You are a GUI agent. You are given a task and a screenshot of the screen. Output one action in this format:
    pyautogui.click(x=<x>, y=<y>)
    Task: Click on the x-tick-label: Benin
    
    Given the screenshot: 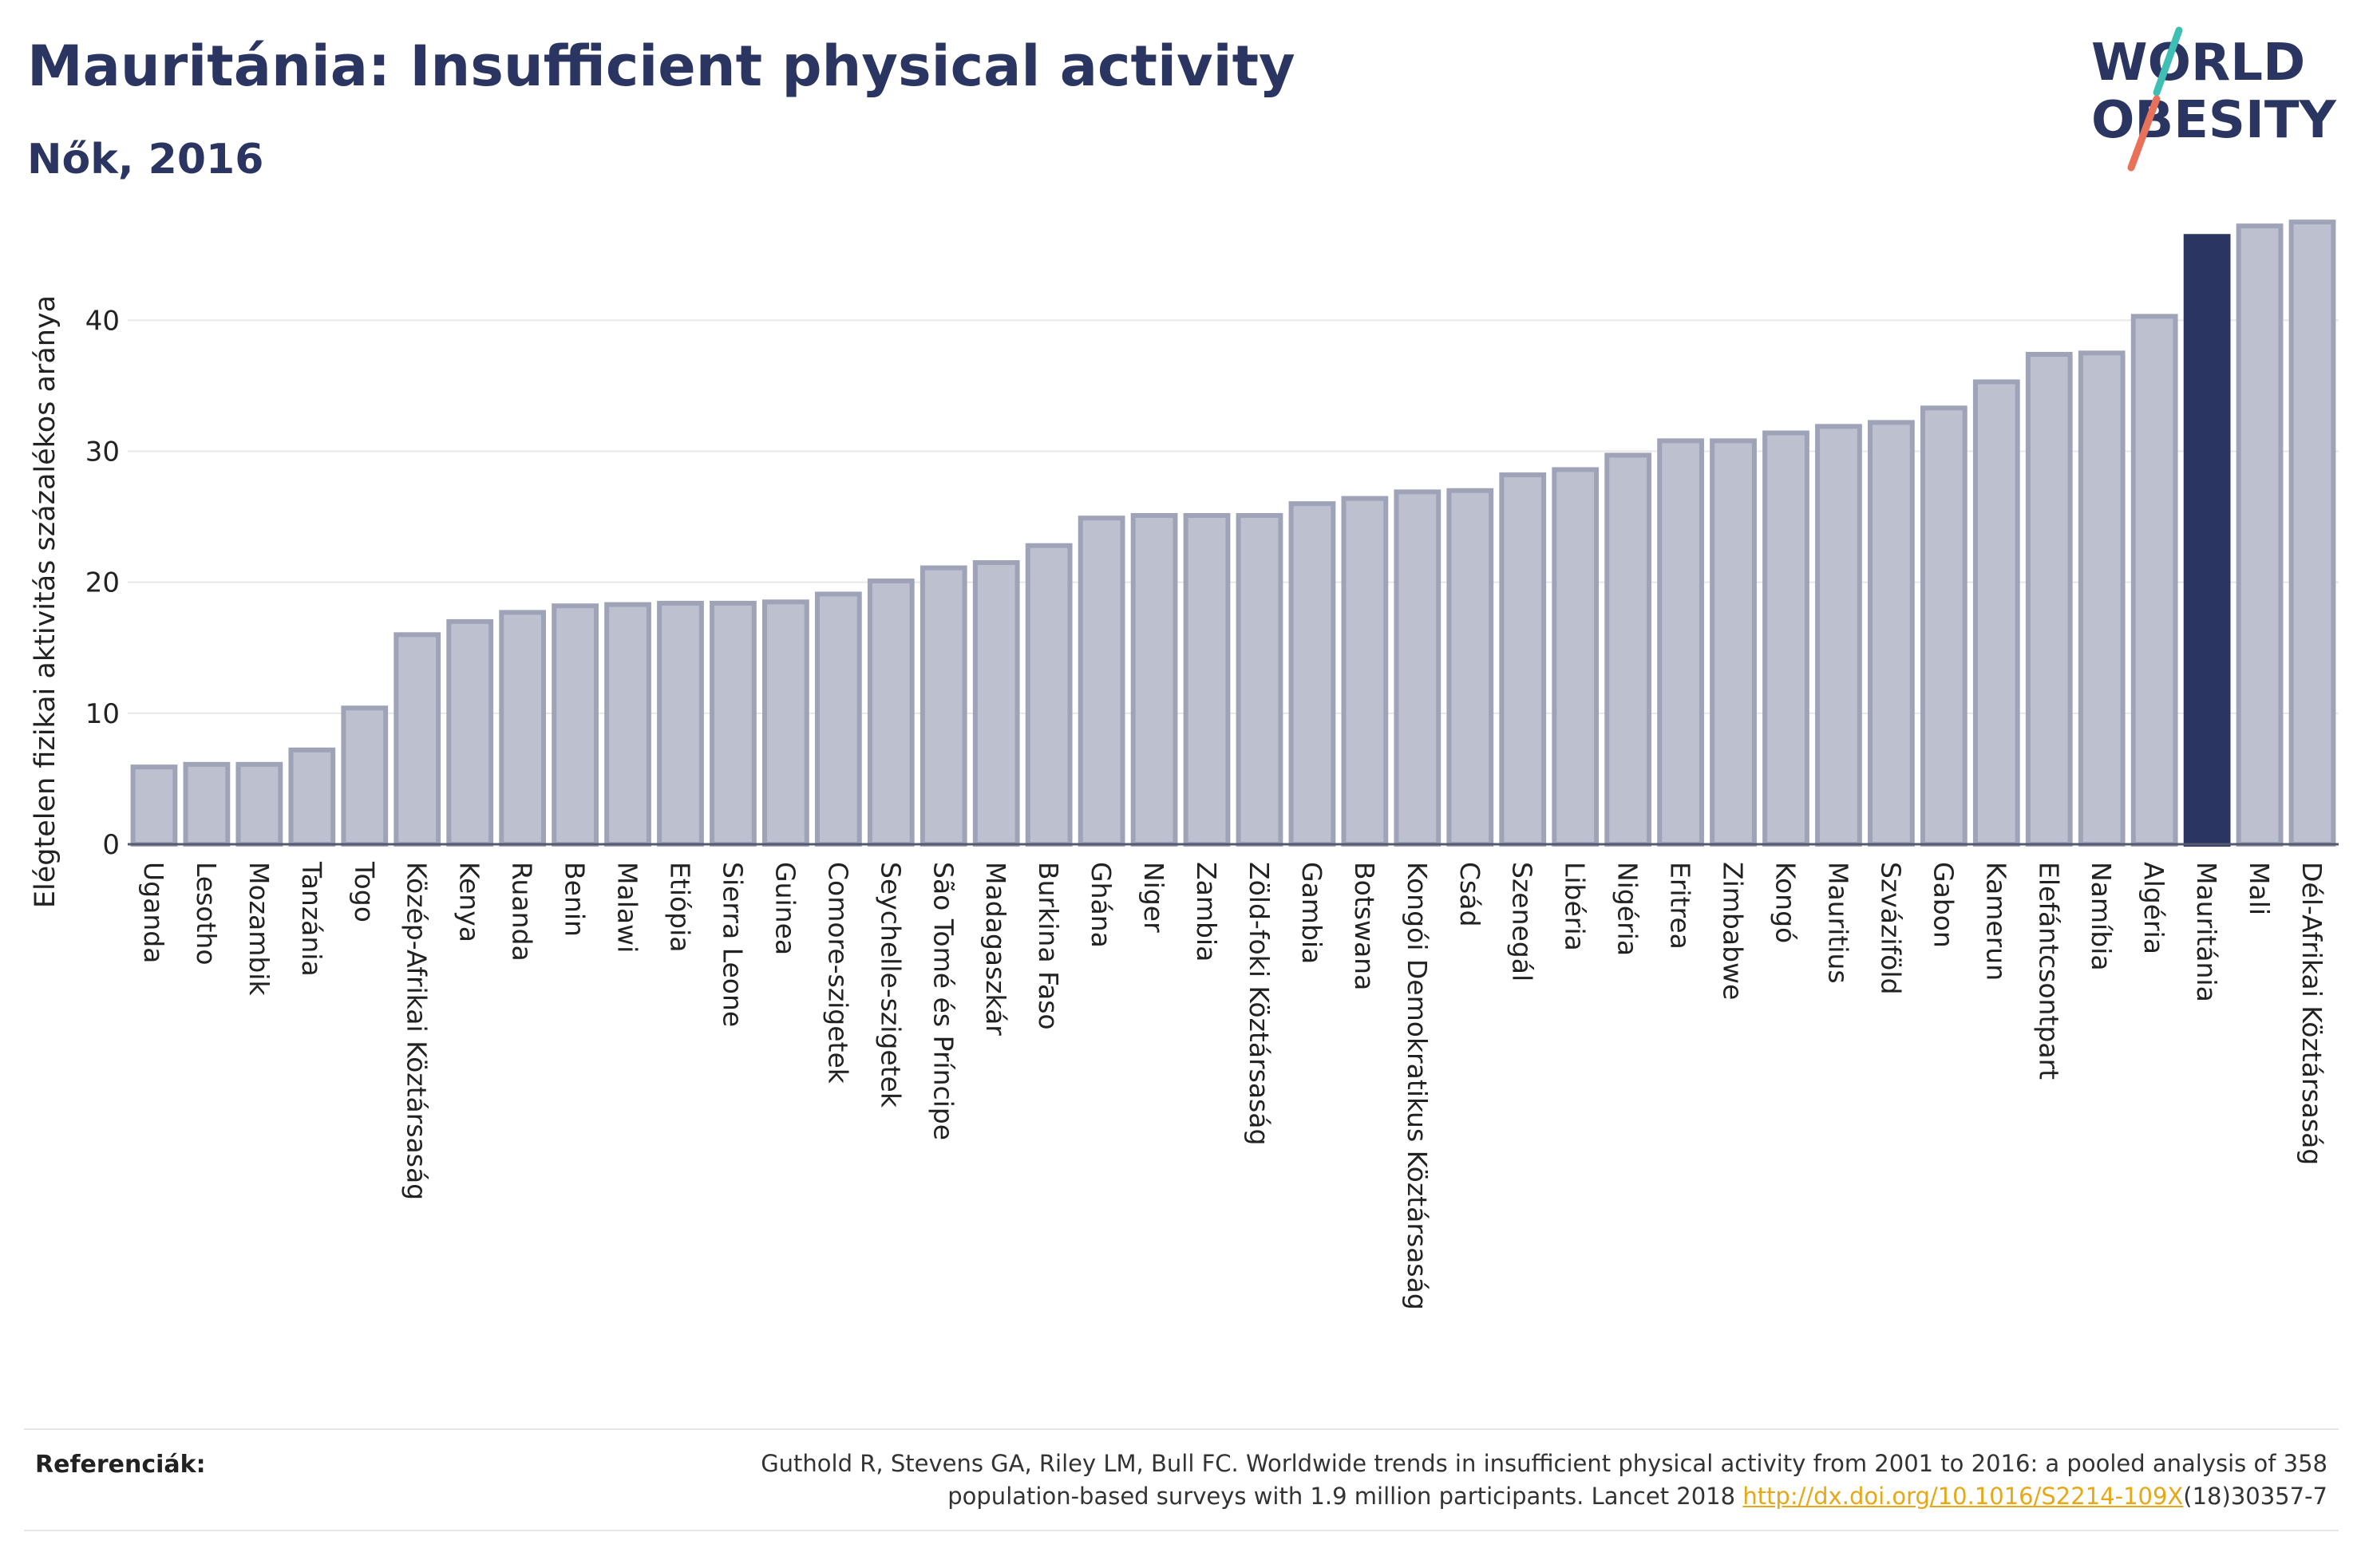 What is the action you would take?
    pyautogui.click(x=575, y=899)
    